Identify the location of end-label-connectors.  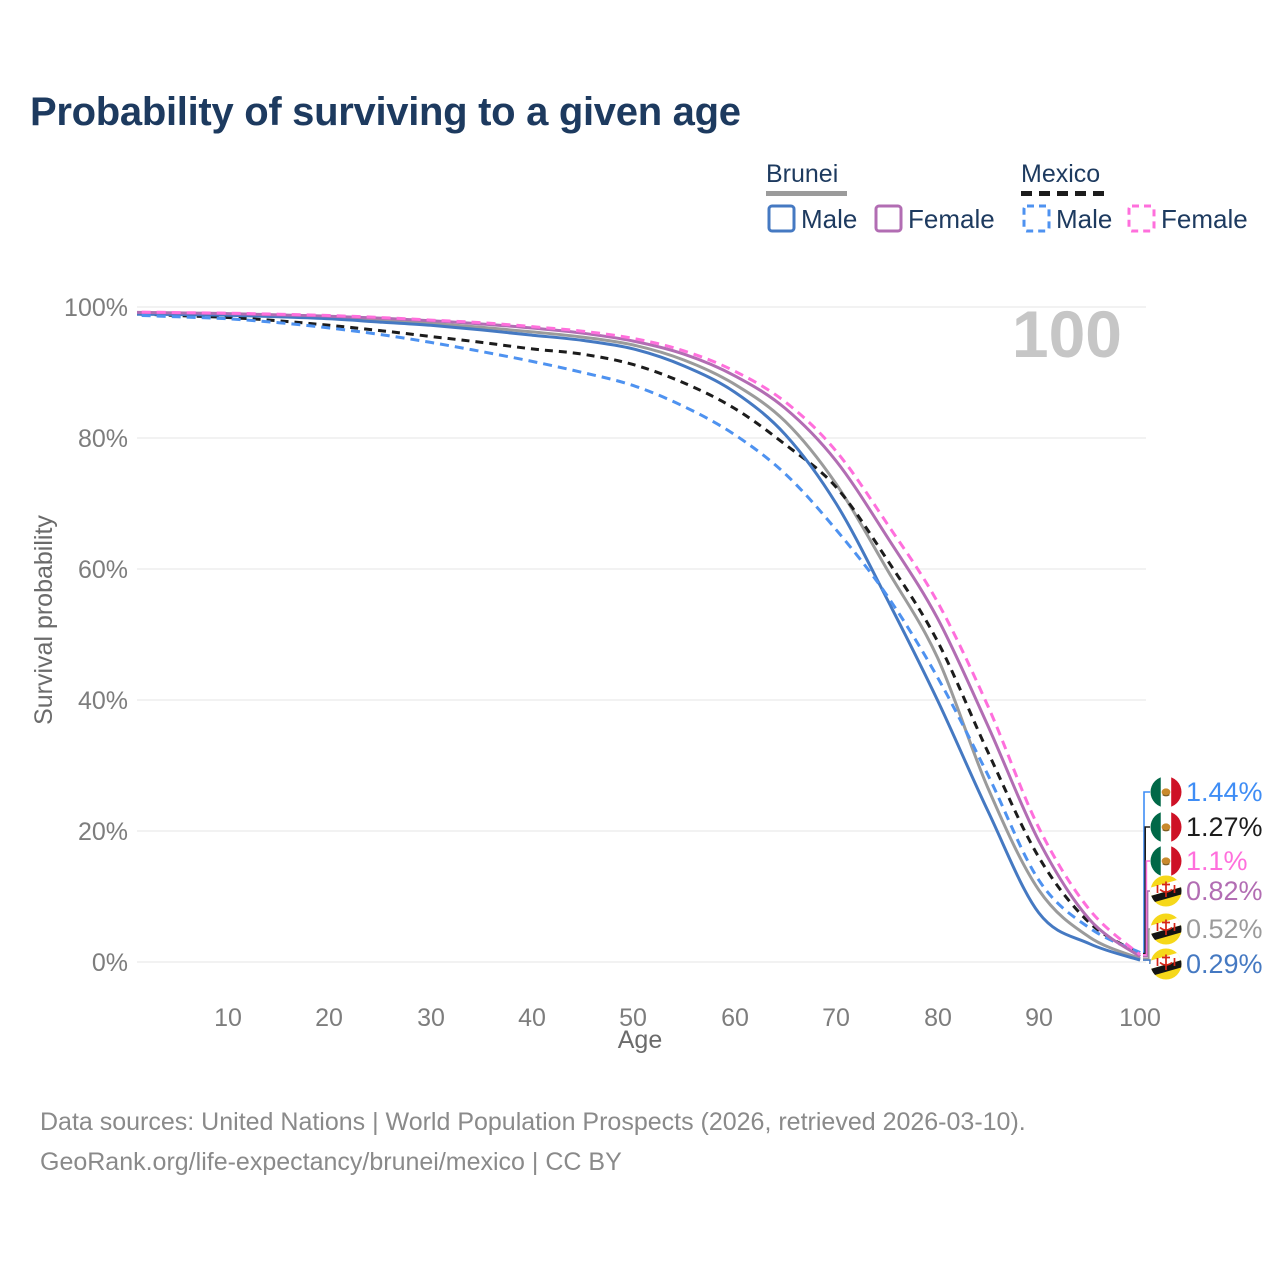
(1147, 877).